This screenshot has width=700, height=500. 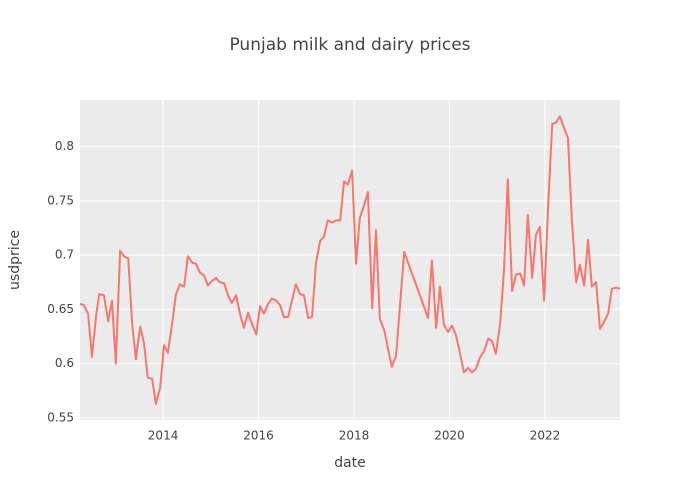 What do you see at coordinates (60, 309) in the screenshot?
I see `y-tick-label: 0.65` at bounding box center [60, 309].